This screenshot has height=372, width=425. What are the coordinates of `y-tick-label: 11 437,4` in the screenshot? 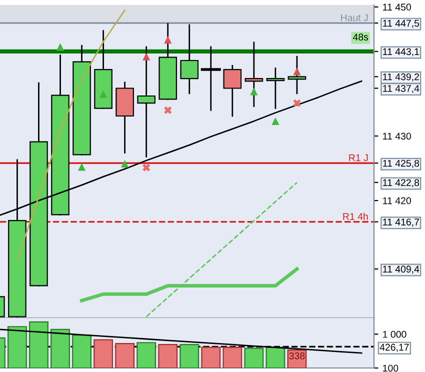 It's located at (401, 89).